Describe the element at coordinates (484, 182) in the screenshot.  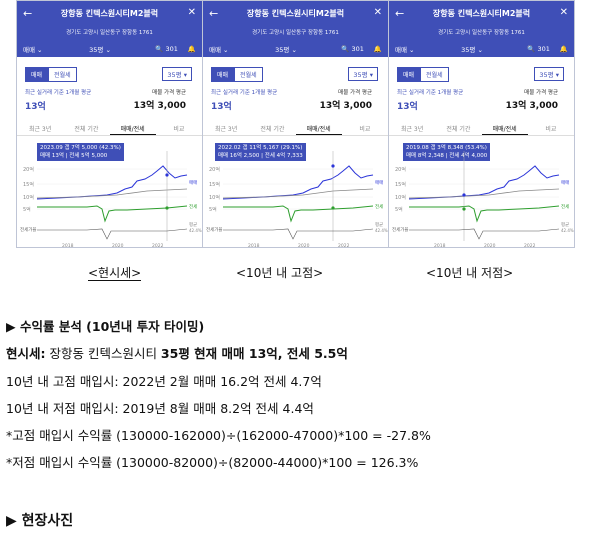
I see `sale-line` at that location.